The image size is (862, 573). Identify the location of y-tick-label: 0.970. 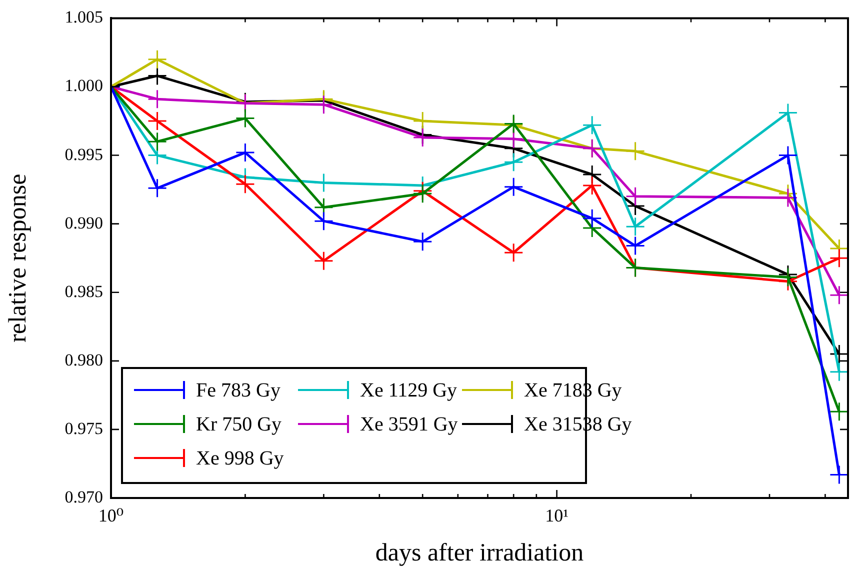
(83, 496).